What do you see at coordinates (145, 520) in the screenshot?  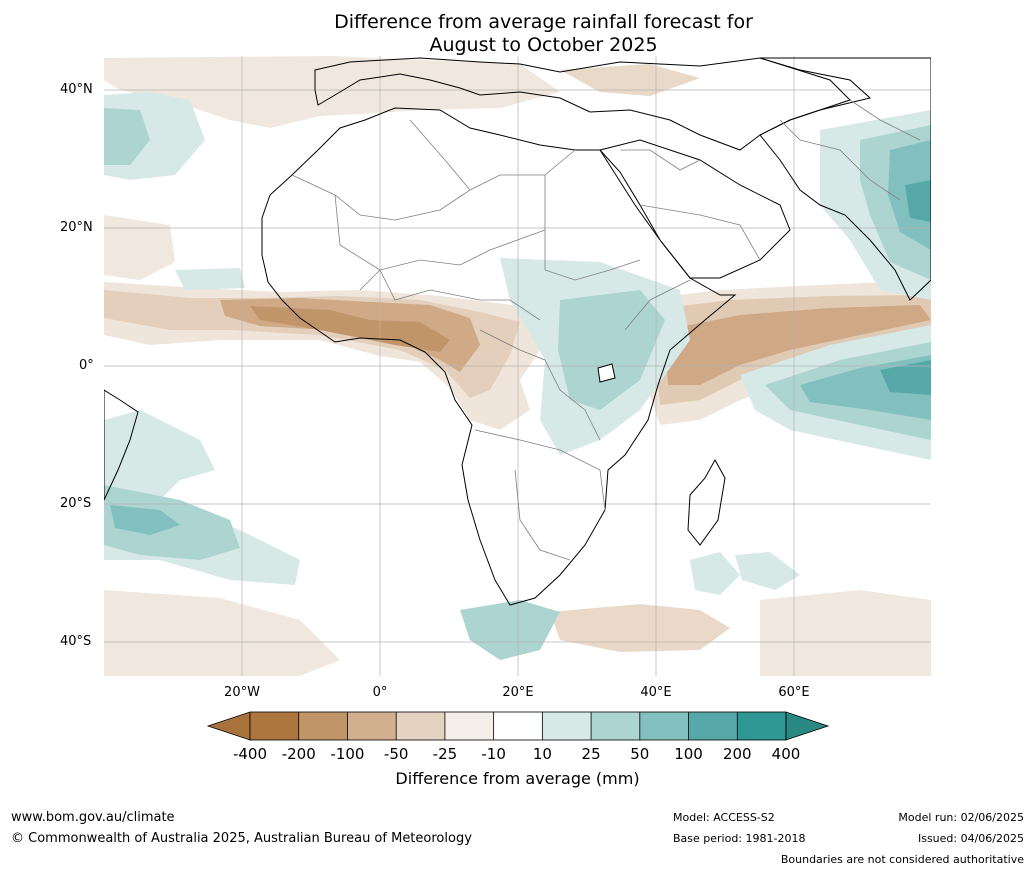 I see `wet-region-atlantic-south-inner` at bounding box center [145, 520].